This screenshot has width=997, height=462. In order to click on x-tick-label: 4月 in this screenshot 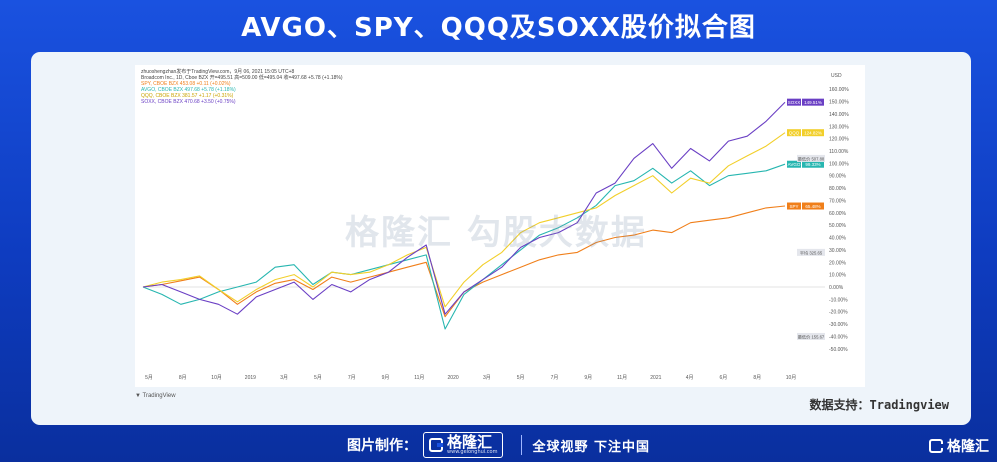, I will do `click(690, 378)`.